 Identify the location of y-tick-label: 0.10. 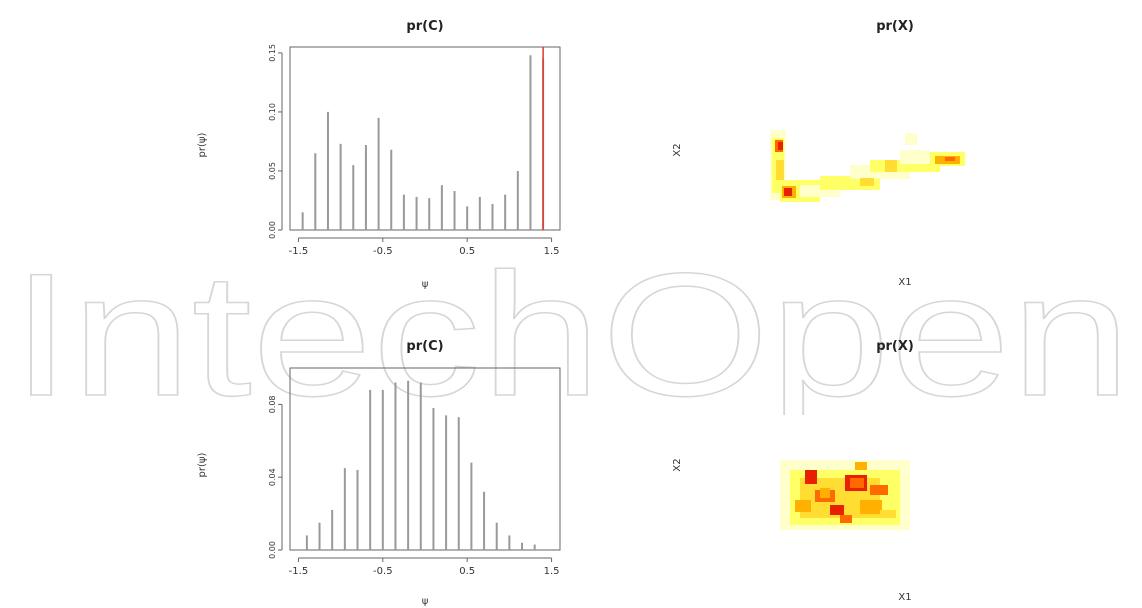
(272, 112).